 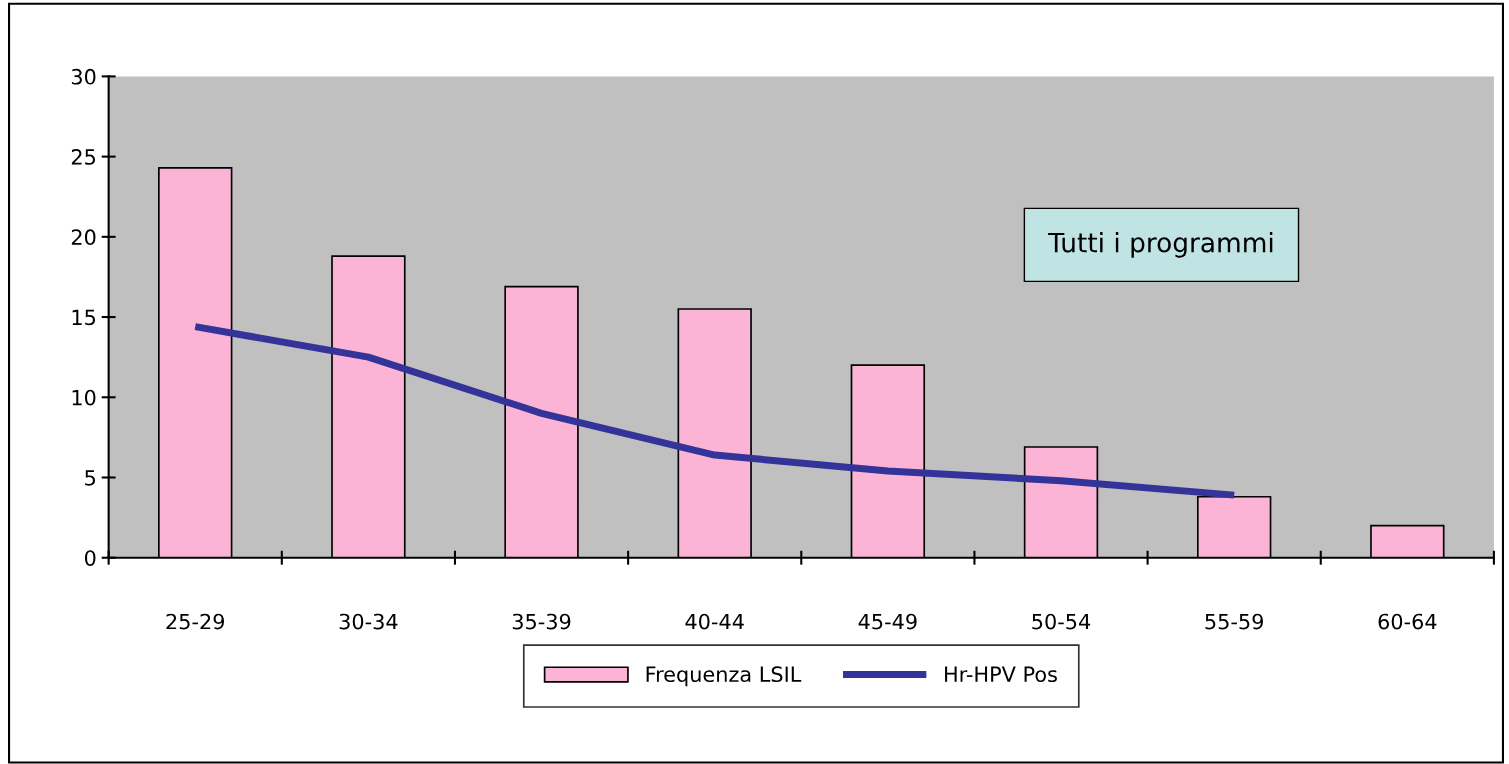 I want to click on x-tick-label: 40-44, so click(x=714, y=621).